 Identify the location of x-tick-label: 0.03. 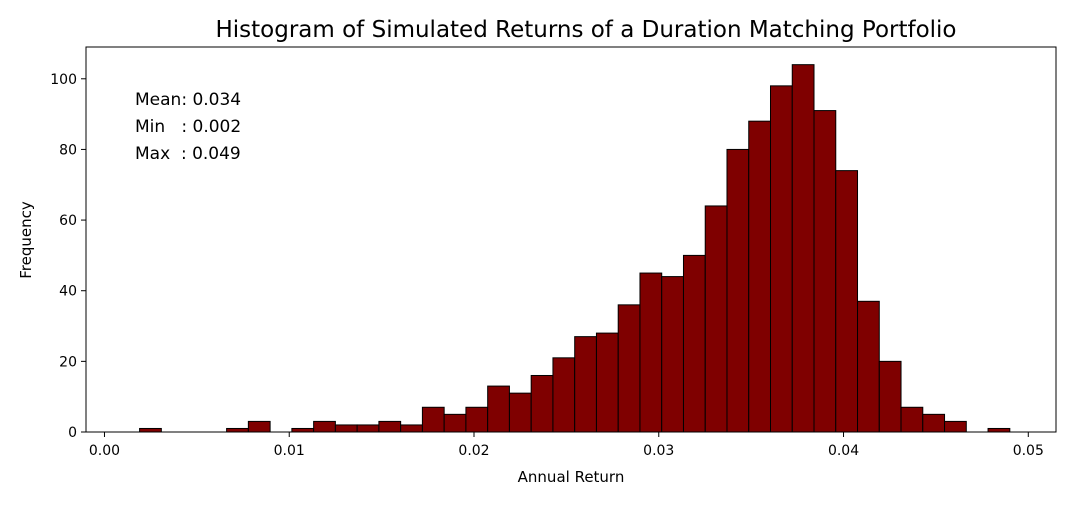
(658, 451).